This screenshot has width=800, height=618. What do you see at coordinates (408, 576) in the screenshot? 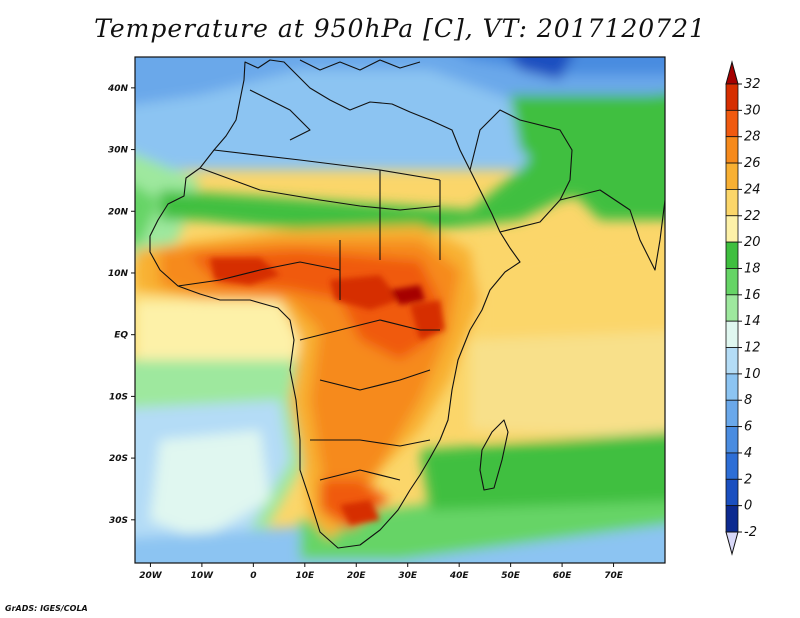
I see `lon-tick-label: 30E` at bounding box center [408, 576].